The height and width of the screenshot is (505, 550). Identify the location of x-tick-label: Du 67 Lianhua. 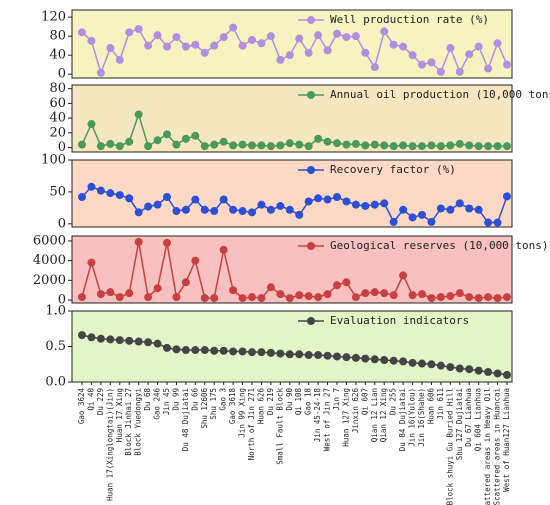
(468, 417).